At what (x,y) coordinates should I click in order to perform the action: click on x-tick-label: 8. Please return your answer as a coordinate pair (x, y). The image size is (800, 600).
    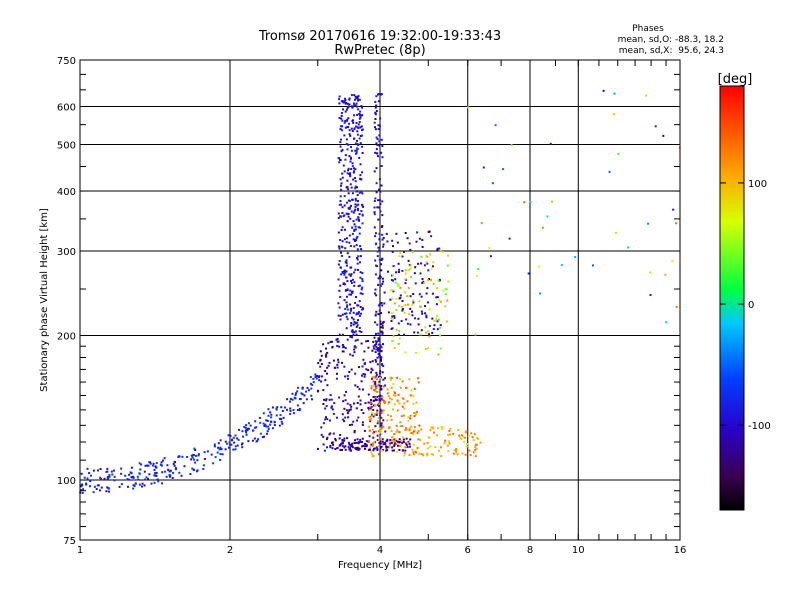
    Looking at the image, I should click on (530, 550).